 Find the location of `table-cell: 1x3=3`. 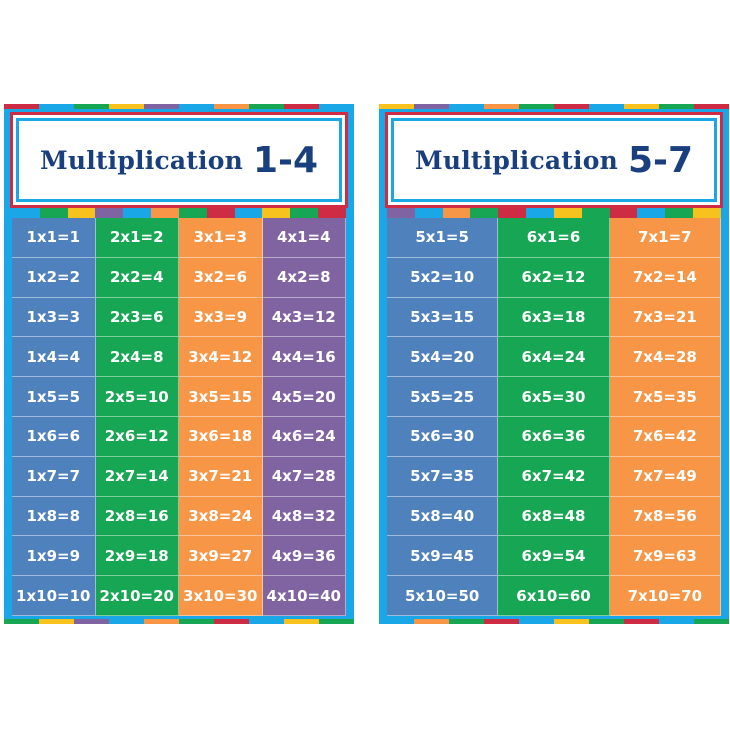

table-cell: 1x3=3 is located at coordinates (54, 317).